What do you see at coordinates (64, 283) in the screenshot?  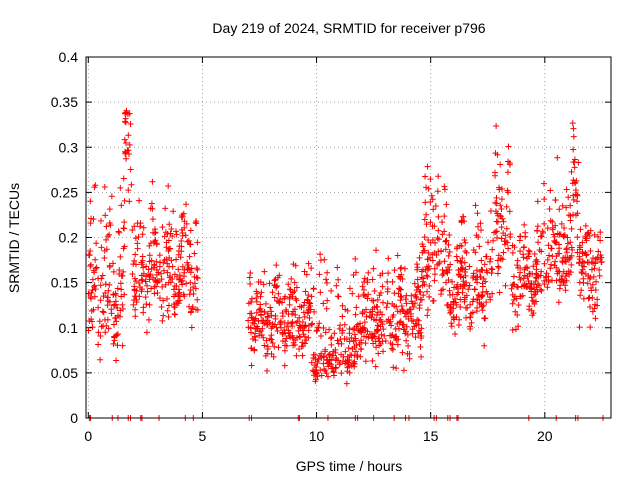 I see `y-tick-label: 0.15` at bounding box center [64, 283].